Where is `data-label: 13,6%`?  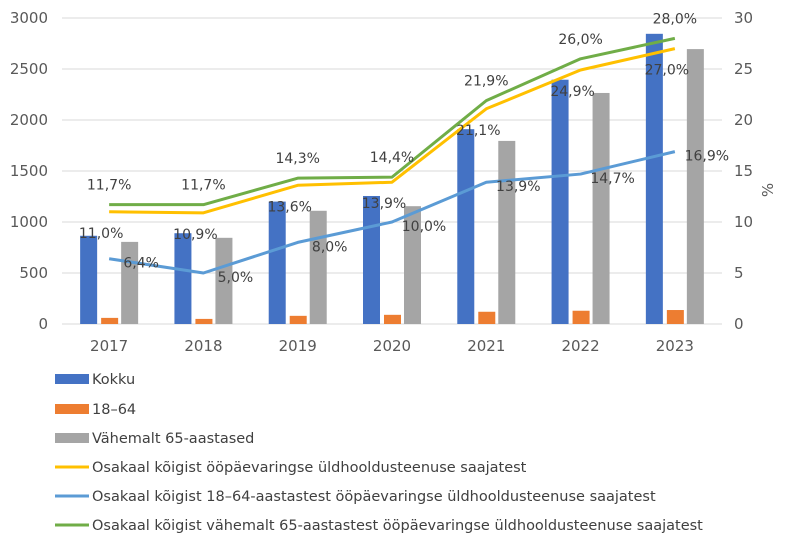 data-label: 13,6% is located at coordinates (289, 207).